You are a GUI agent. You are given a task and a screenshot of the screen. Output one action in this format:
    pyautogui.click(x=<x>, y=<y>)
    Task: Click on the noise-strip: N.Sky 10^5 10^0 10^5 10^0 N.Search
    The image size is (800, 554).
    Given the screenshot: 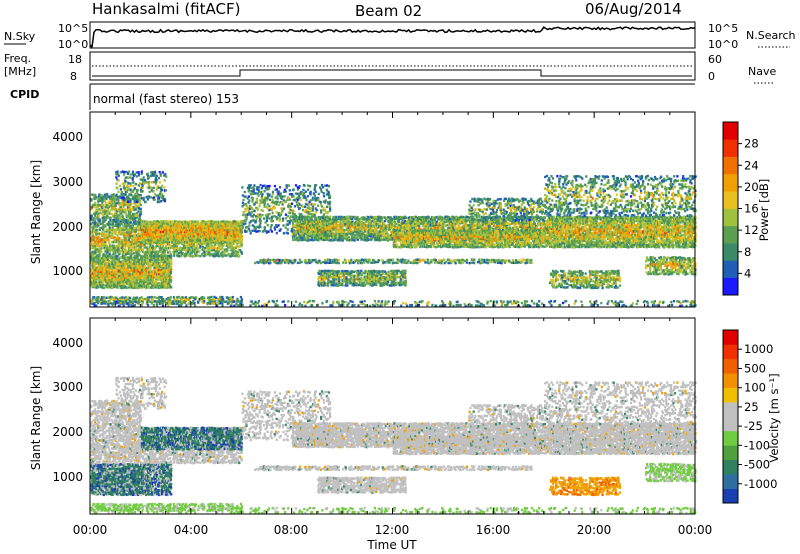 What is the action you would take?
    pyautogui.click(x=400, y=36)
    